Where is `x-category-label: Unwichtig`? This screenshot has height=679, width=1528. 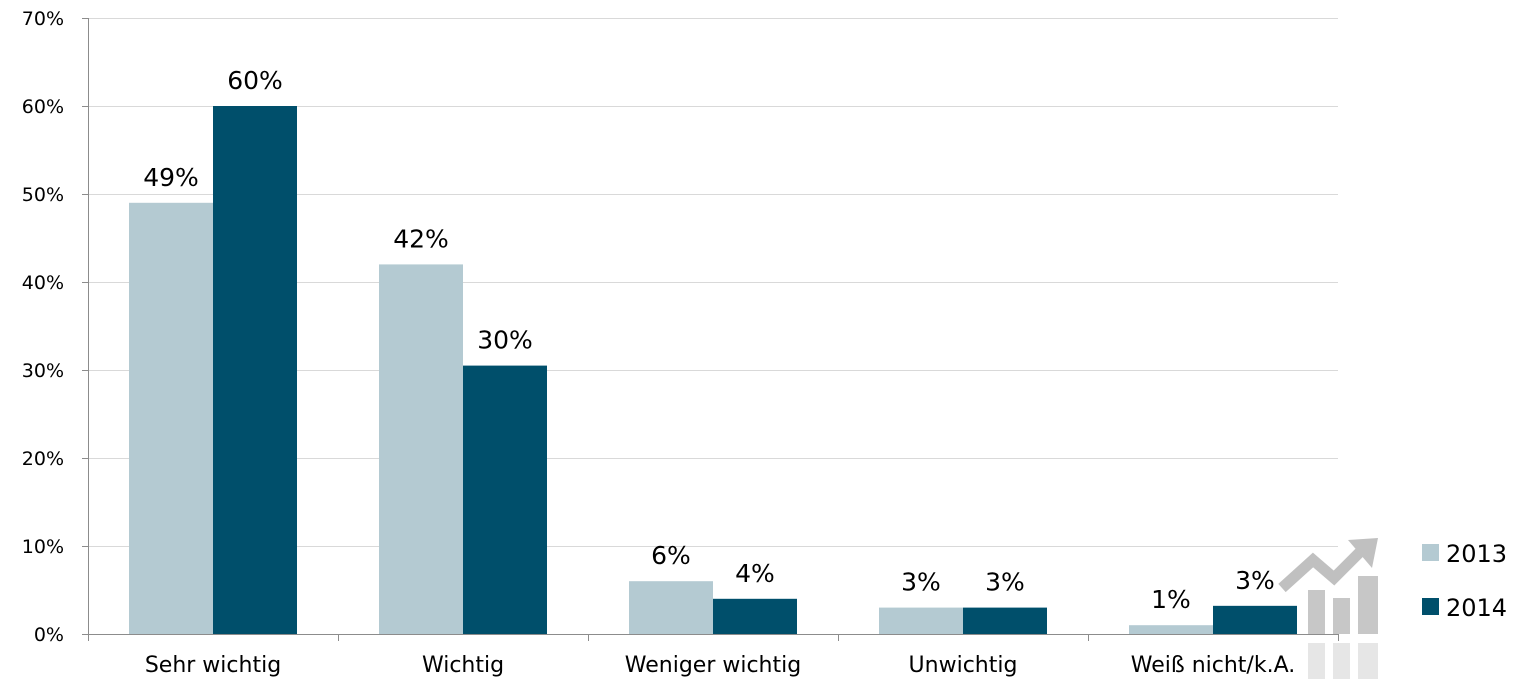 x-category-label: Unwichtig is located at coordinates (963, 665).